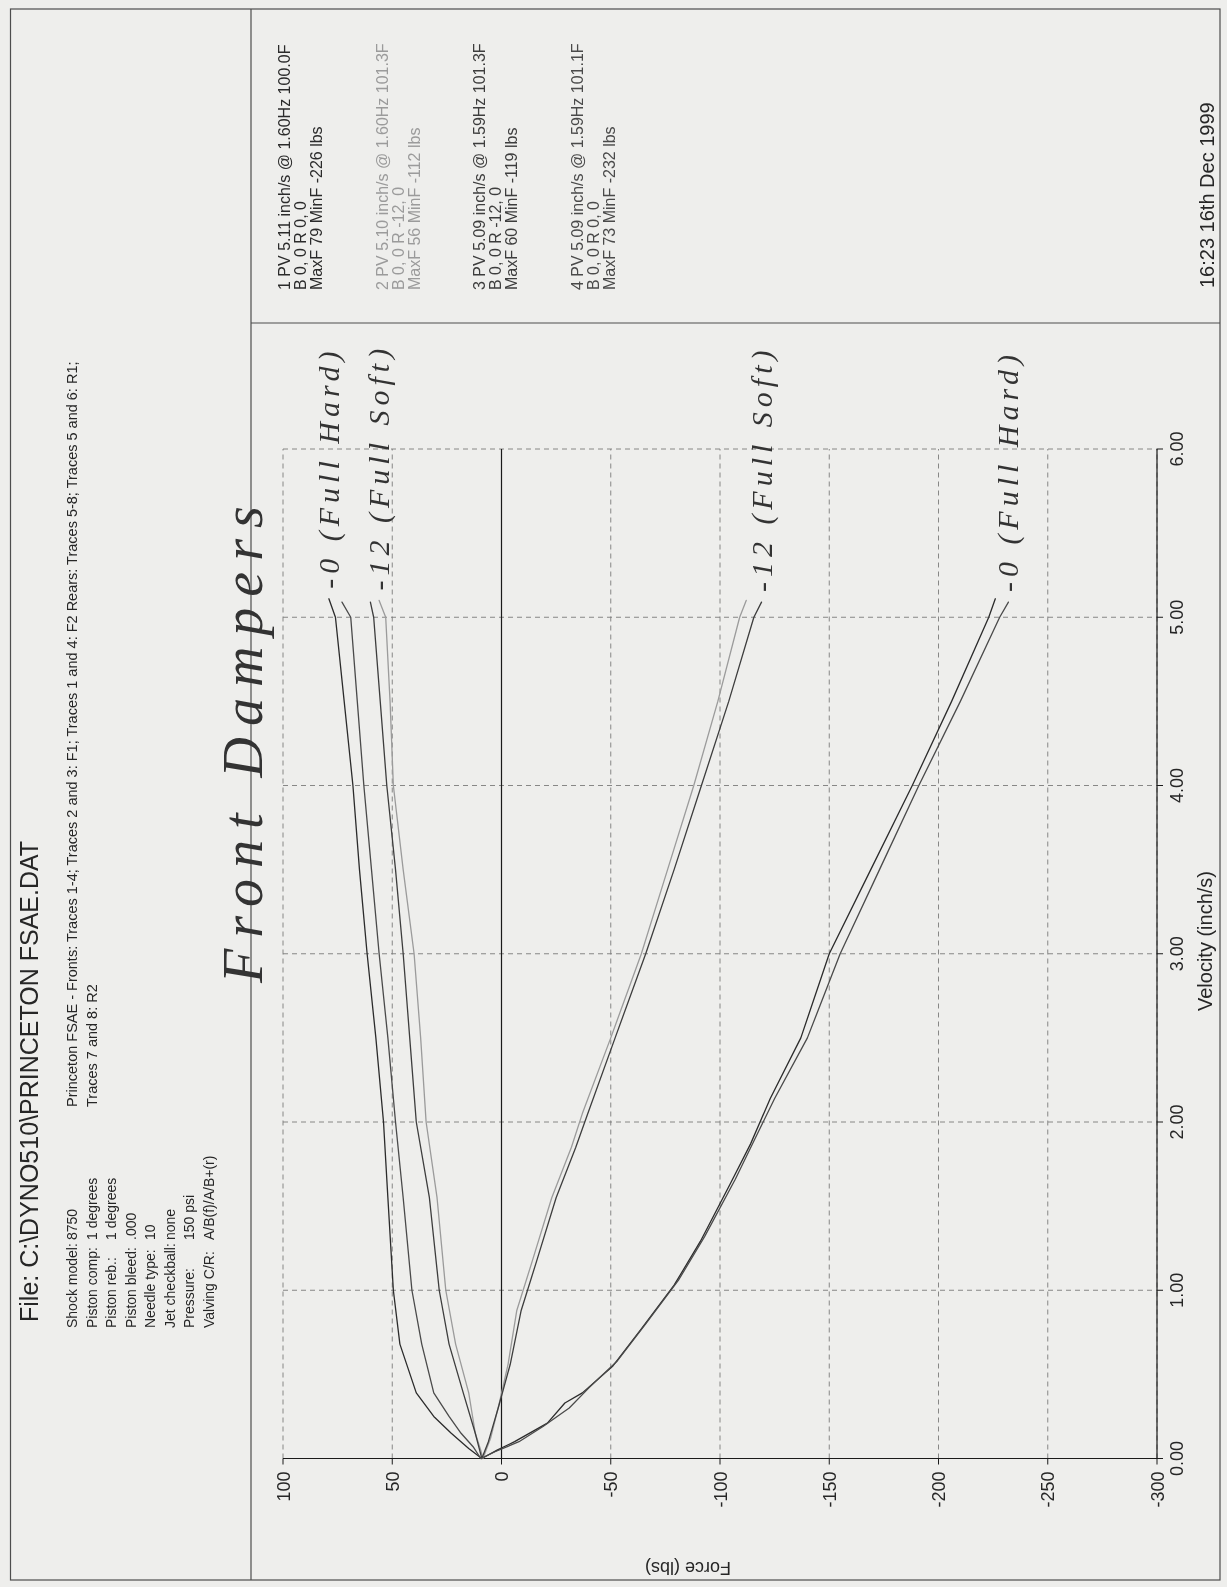  What do you see at coordinates (189, 1217) in the screenshot?
I see `text: 150 psi` at bounding box center [189, 1217].